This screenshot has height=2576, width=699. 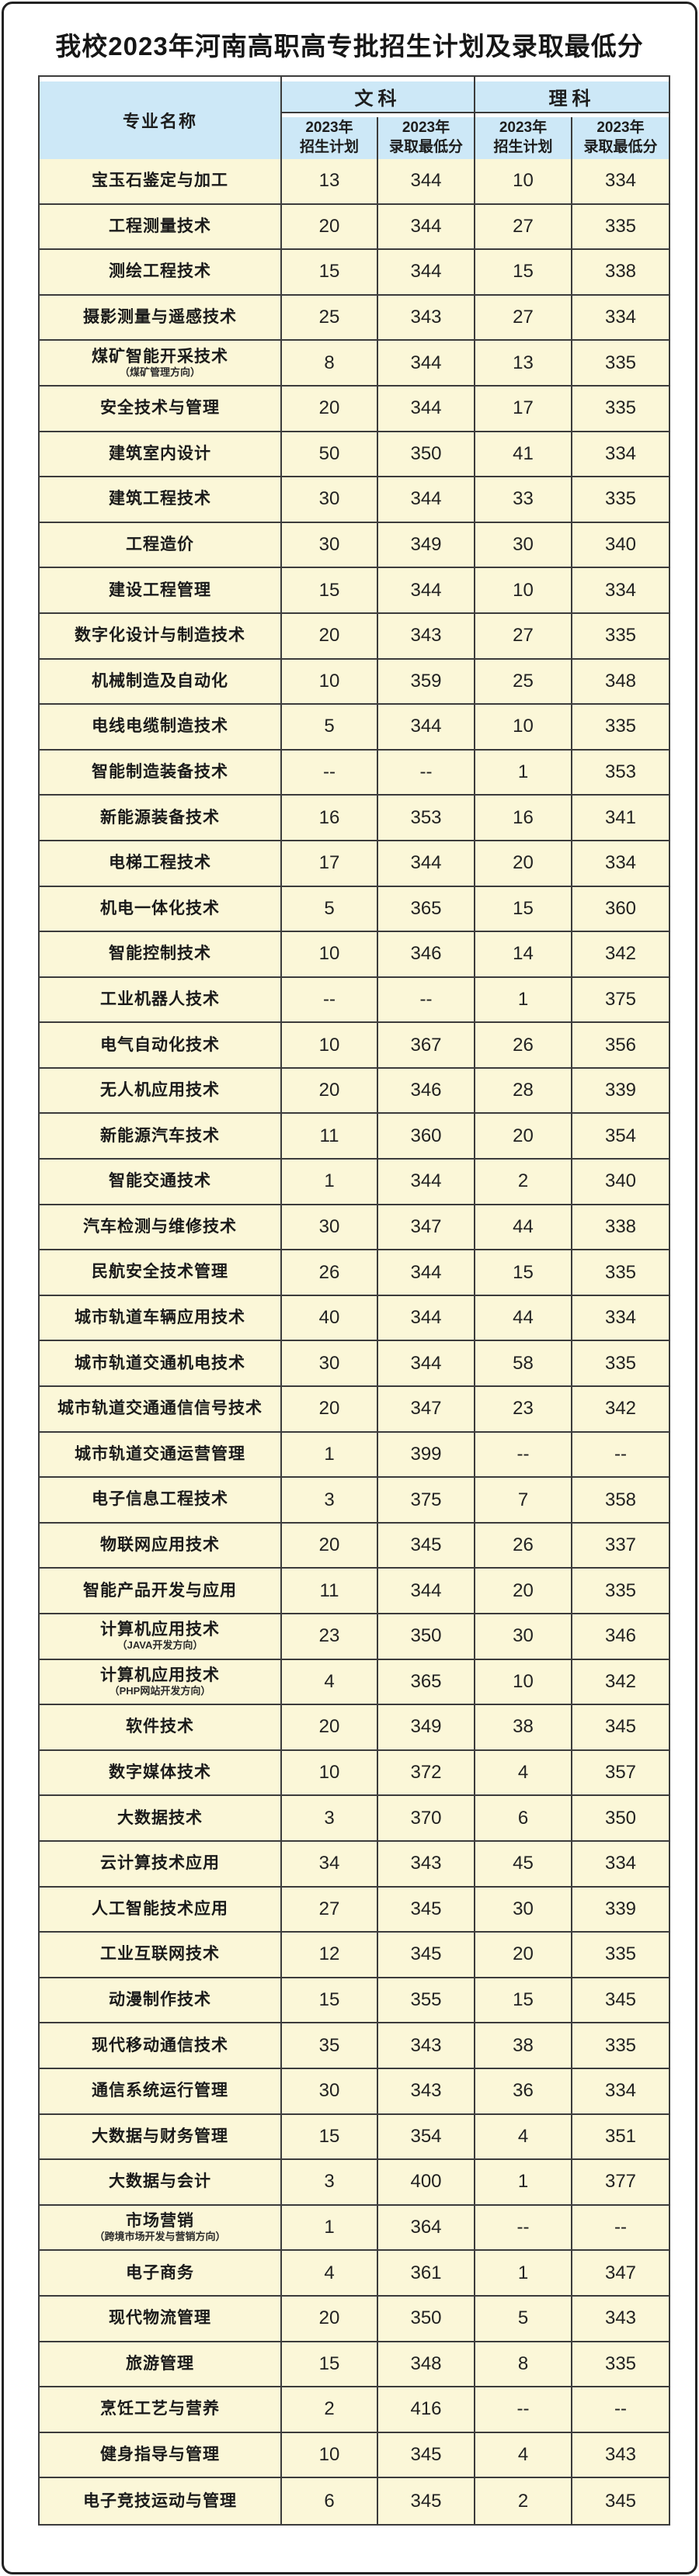 I want to click on arts-min-cell: 367, so click(x=426, y=1045).